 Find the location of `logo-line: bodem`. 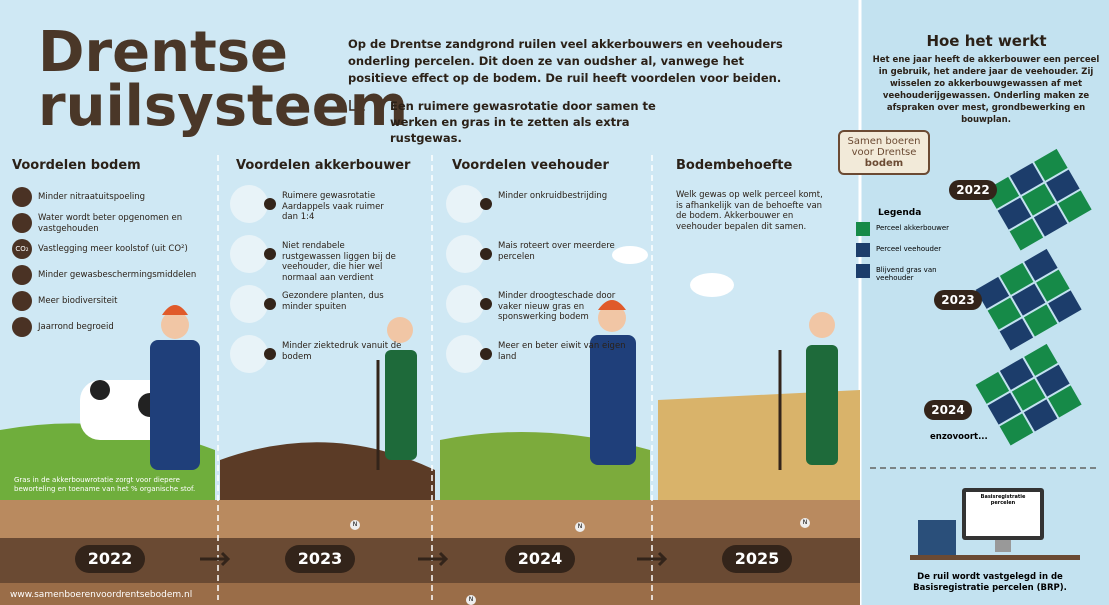

logo-line: bodem is located at coordinates (884, 163).